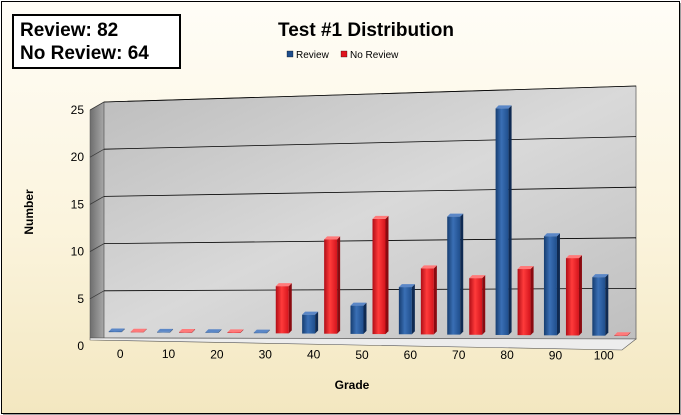  I want to click on summary-no-review-count: No Review: 64, so click(84, 53).